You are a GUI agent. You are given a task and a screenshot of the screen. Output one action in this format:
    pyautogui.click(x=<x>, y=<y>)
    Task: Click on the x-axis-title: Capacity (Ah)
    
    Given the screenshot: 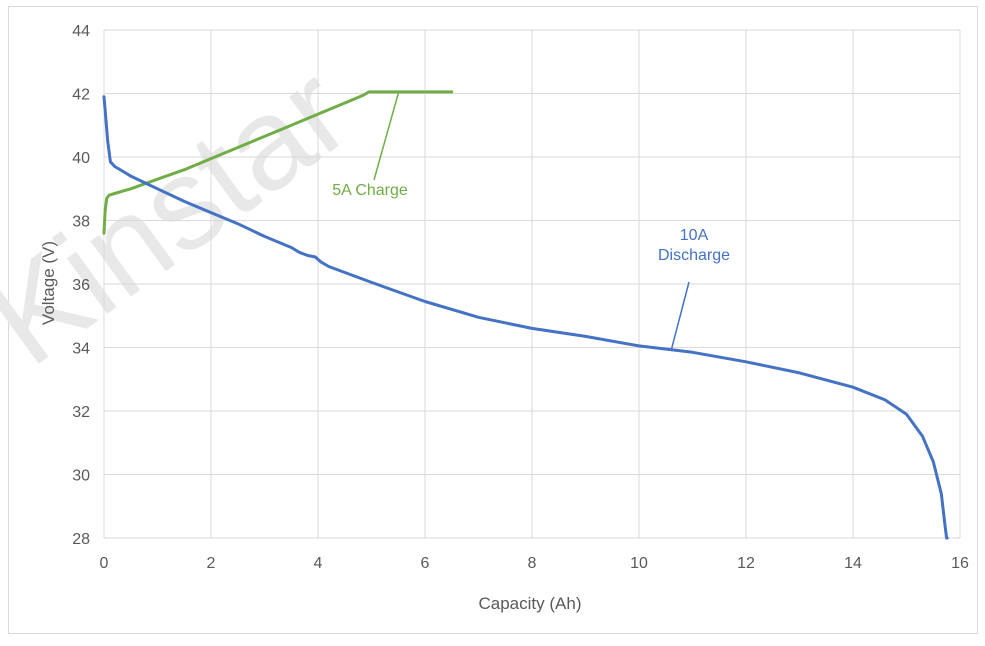 What is the action you would take?
    pyautogui.click(x=530, y=603)
    